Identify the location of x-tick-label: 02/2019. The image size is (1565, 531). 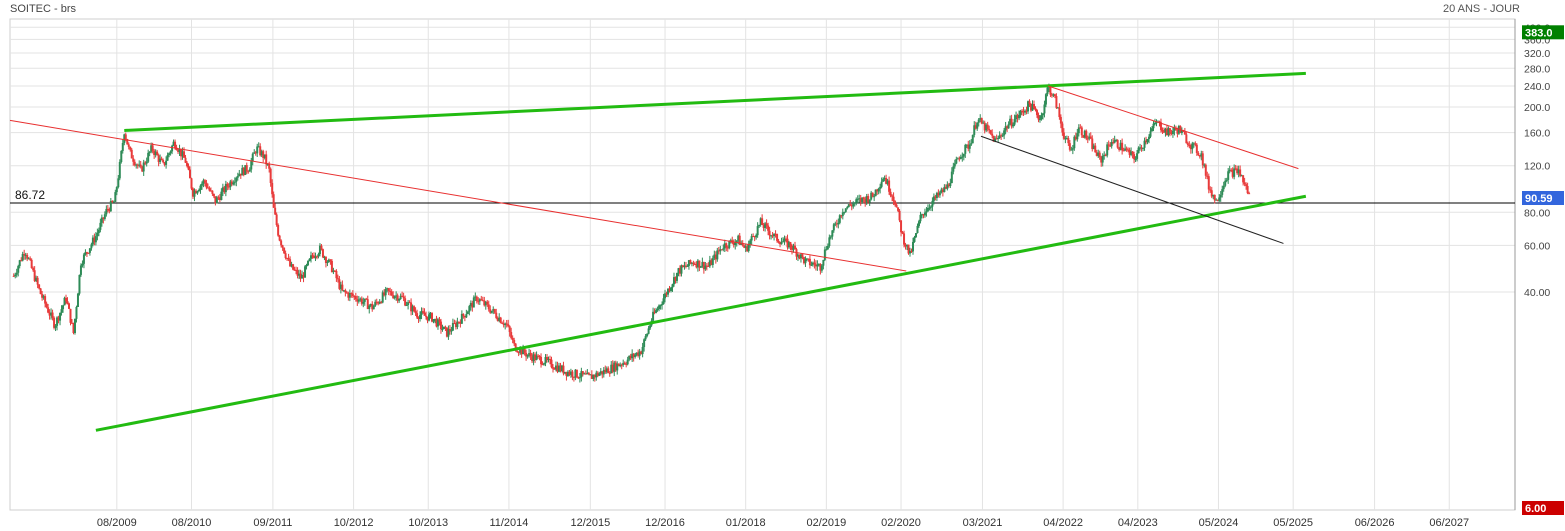
(826, 523).